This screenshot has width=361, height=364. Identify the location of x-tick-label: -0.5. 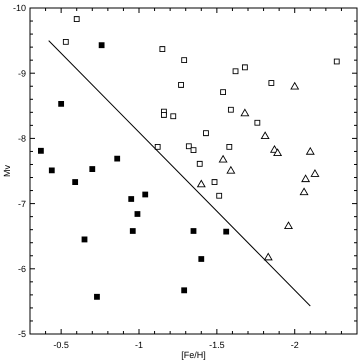
(61, 345).